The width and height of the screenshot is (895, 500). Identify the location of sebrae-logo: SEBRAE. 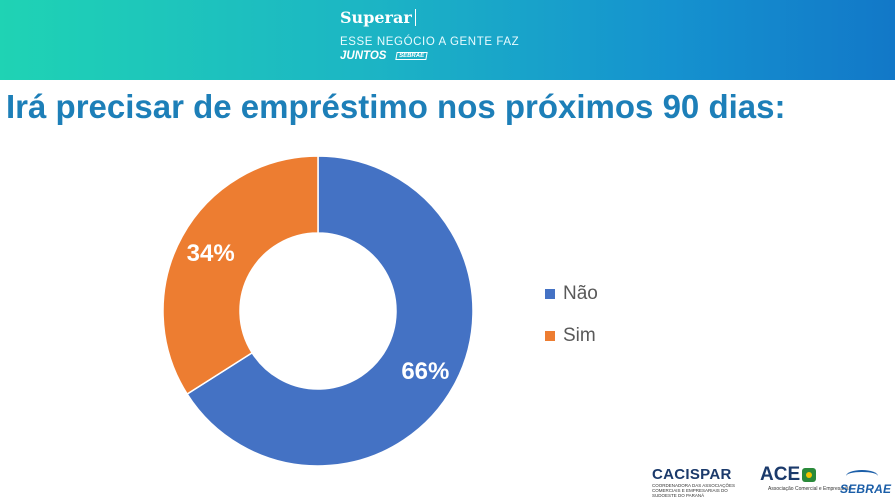
(865, 483).